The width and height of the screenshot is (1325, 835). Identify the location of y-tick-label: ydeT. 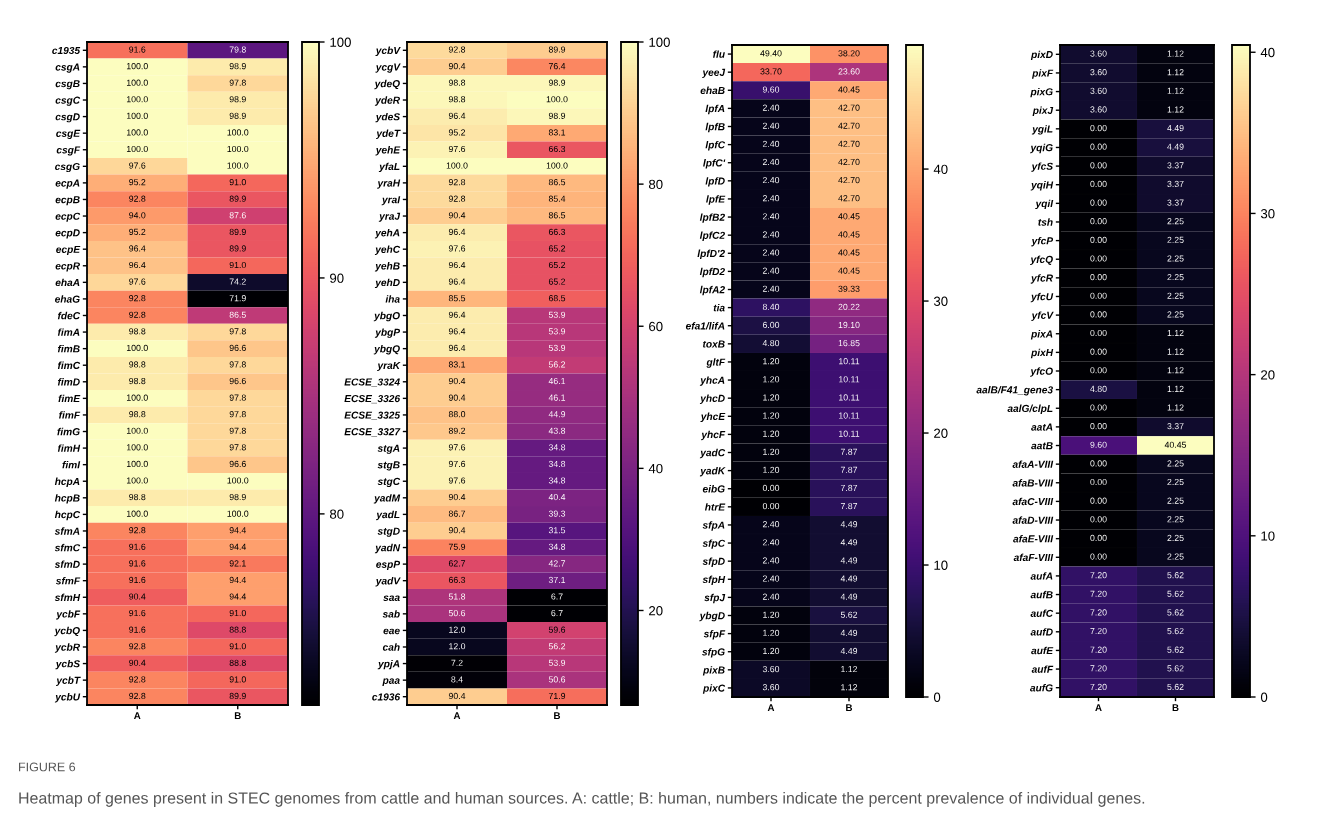
(388, 134).